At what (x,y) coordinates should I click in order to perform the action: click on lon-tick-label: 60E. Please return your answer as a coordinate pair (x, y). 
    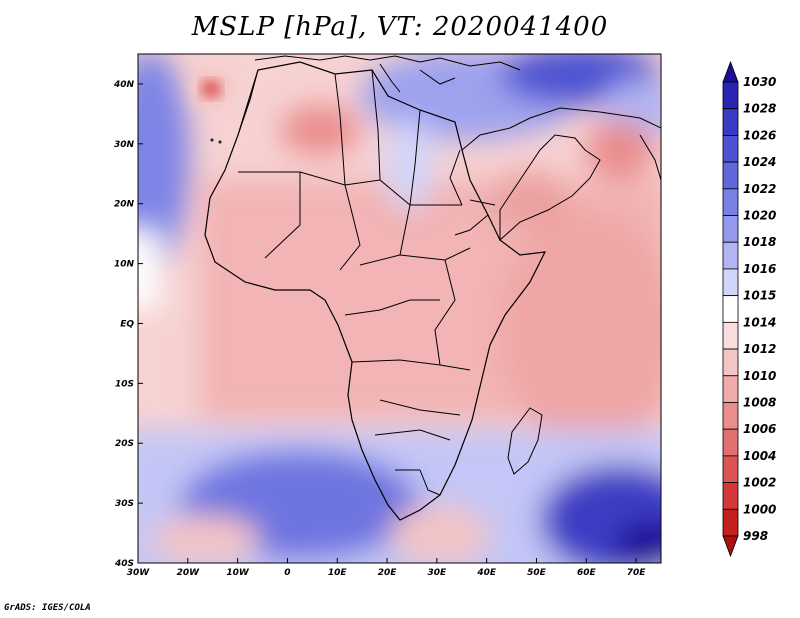
    Looking at the image, I should click on (587, 573).